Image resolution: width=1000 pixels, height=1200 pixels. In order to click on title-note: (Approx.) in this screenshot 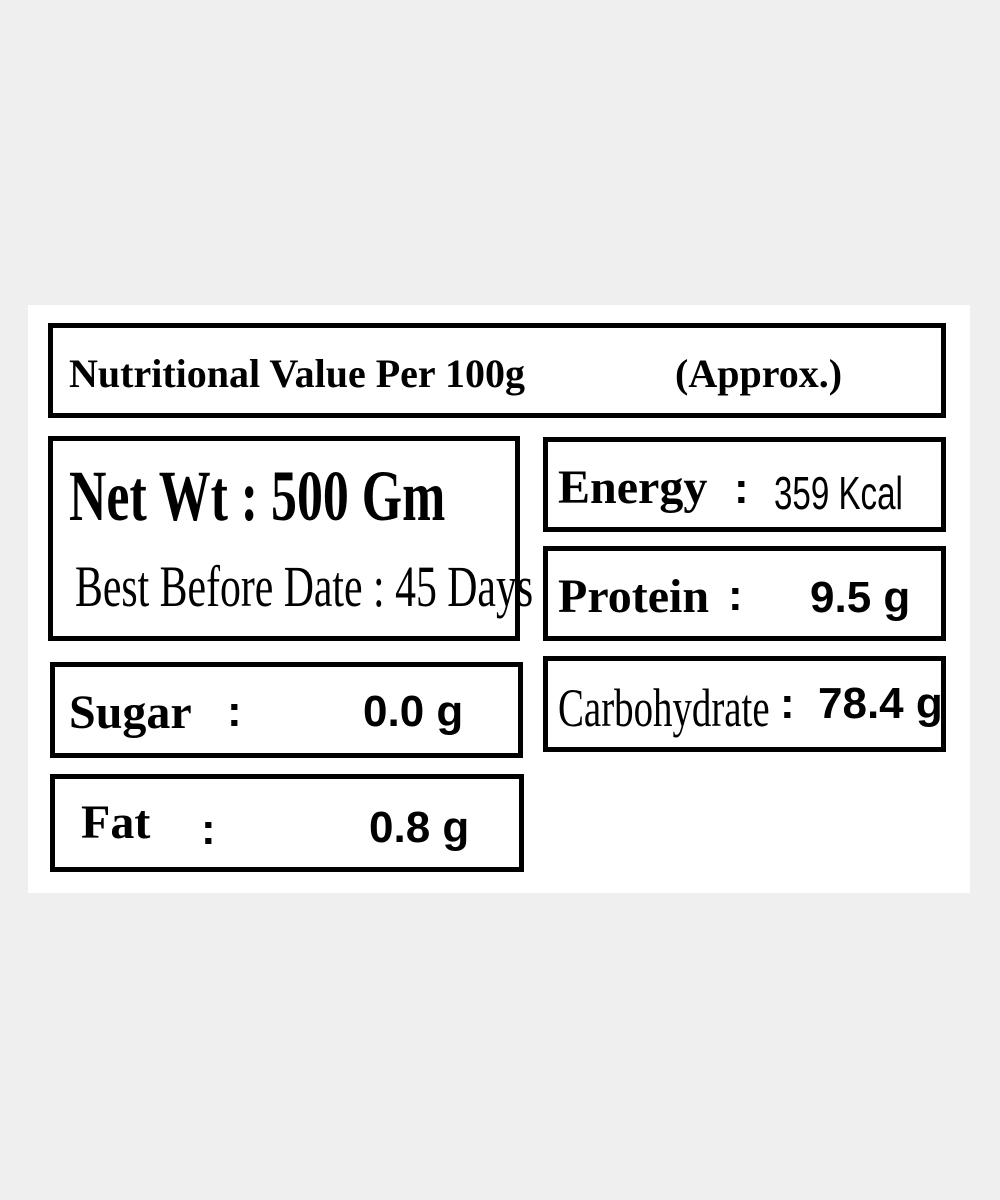, I will do `click(759, 373)`.